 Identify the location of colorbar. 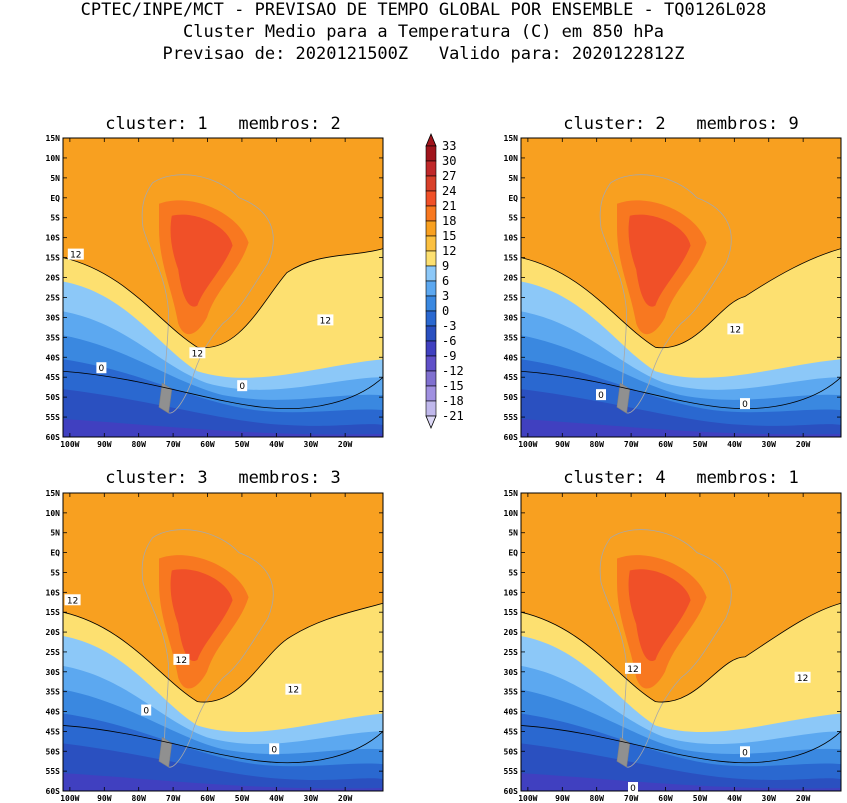
(431, 281).